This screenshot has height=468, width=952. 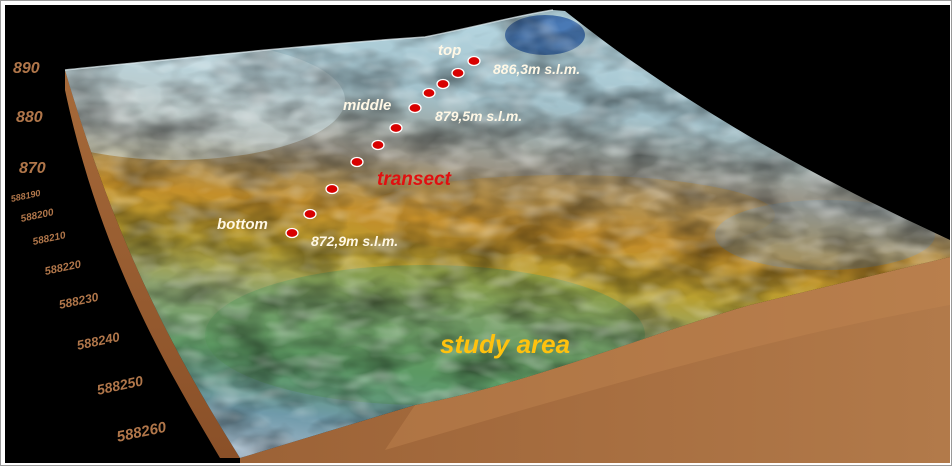 What do you see at coordinates (450, 50) in the screenshot?
I see `top-point-label: top` at bounding box center [450, 50].